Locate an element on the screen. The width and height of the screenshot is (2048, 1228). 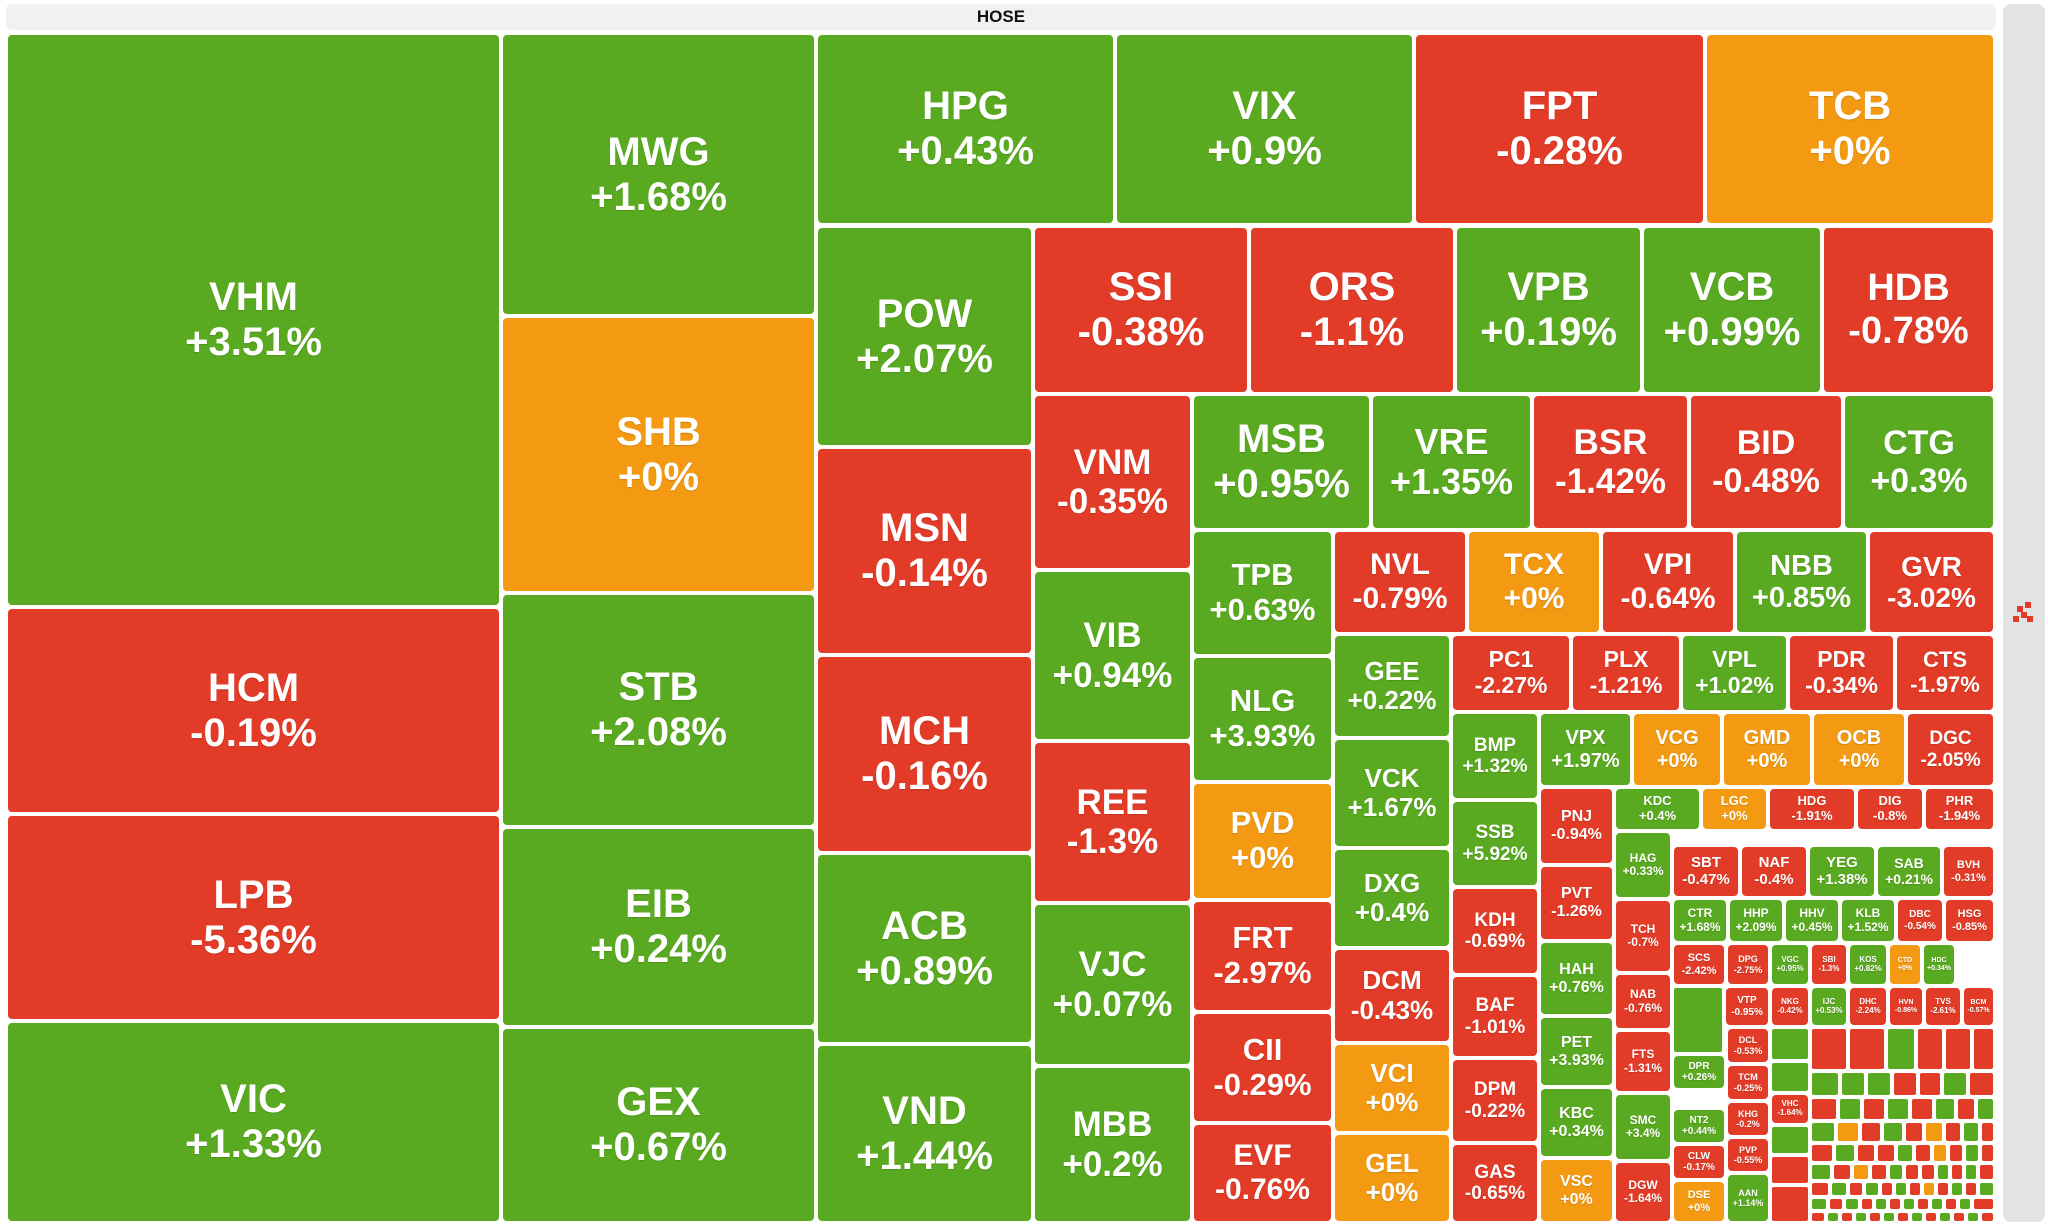
tile-gmd: GMD +0% is located at coordinates (1767, 749).